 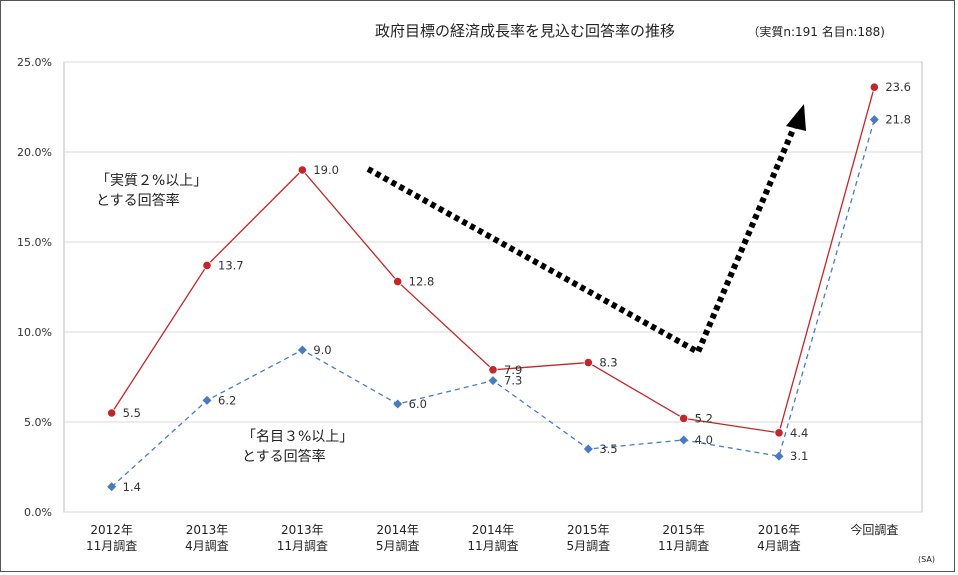 I want to click on data-label: 5.5, so click(x=132, y=413).